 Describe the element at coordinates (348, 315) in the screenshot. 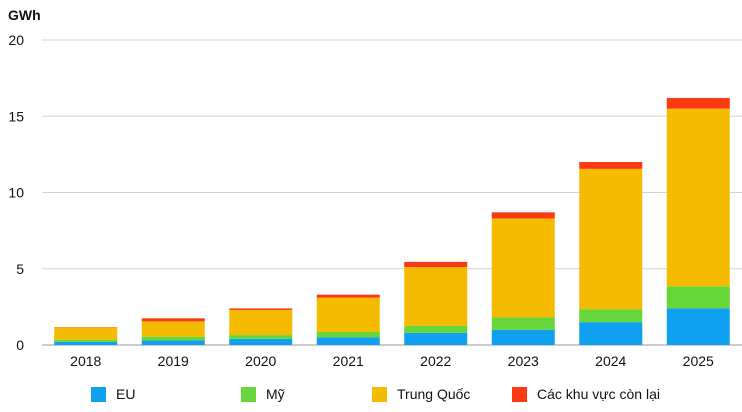

I see `bar-segment-2021-s2` at that location.